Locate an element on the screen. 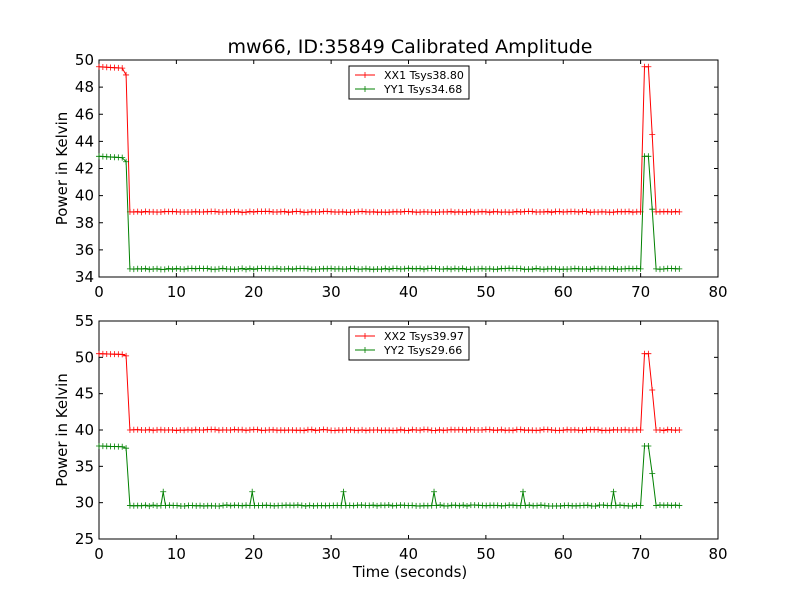  top-y-tick-label: 34 is located at coordinates (84, 277).